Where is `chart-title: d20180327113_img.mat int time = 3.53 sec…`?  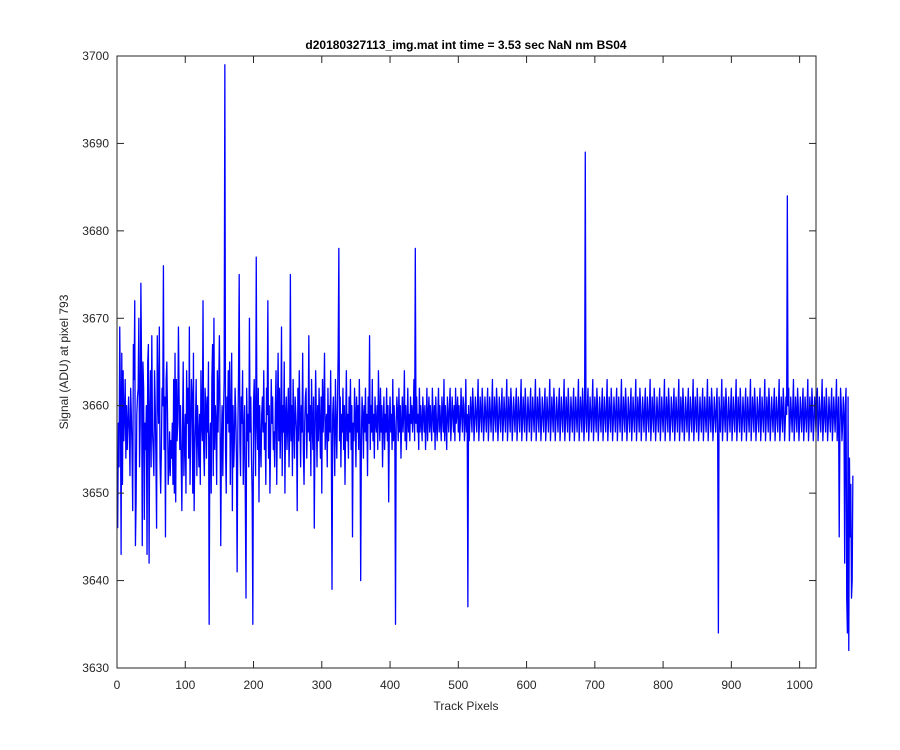 chart-title: d20180327113_img.mat int time = 3.53 sec… is located at coordinates (466, 45).